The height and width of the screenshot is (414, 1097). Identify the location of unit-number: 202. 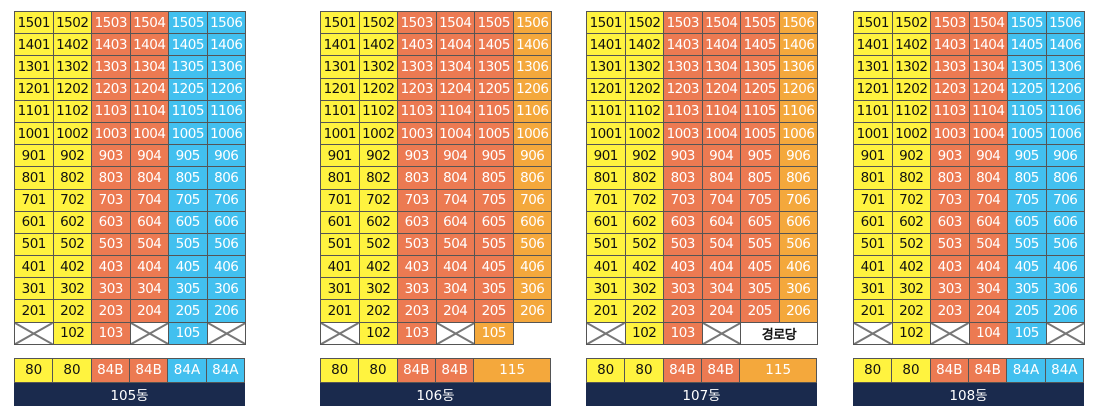
(72, 311).